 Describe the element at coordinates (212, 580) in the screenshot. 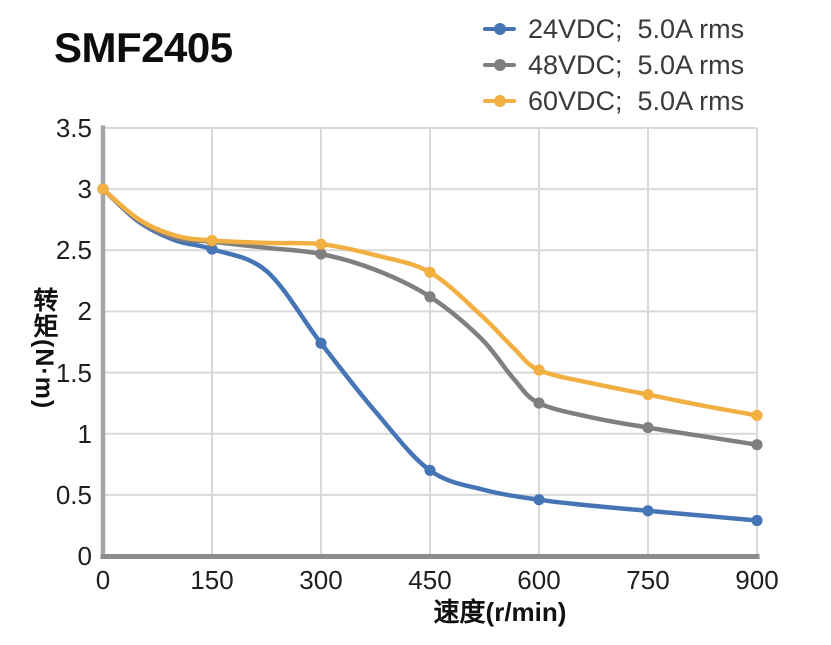

I see `x-tick-150: 150` at that location.